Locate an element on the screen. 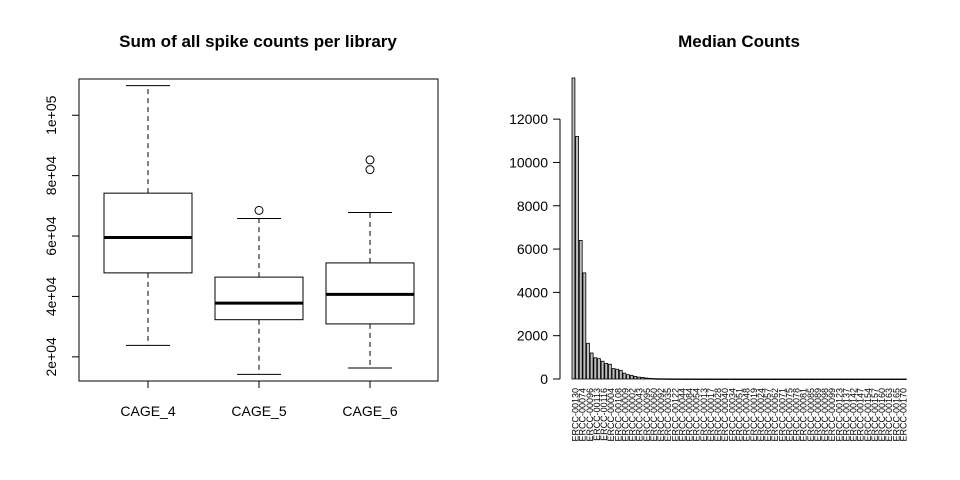 This screenshot has height=480, width=960. bar-tick-label: ERCC-00081 is located at coordinates (804, 415).